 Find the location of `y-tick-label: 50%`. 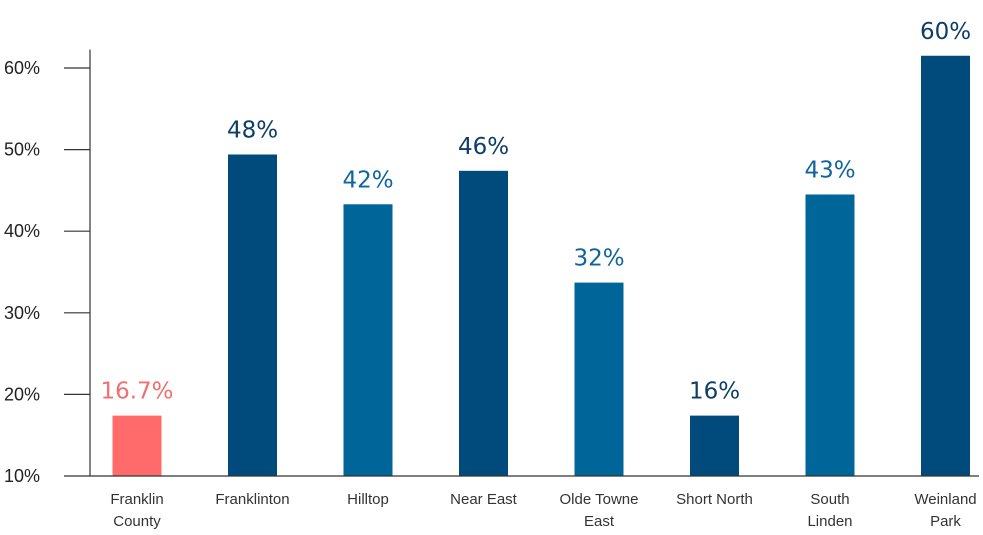

y-tick-label: 50% is located at coordinates (22, 150).